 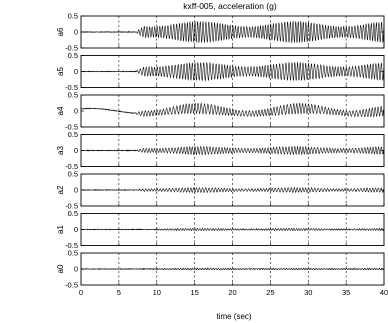 What do you see at coordinates (232, 269) in the screenshot?
I see `signal-line-a0` at bounding box center [232, 269].